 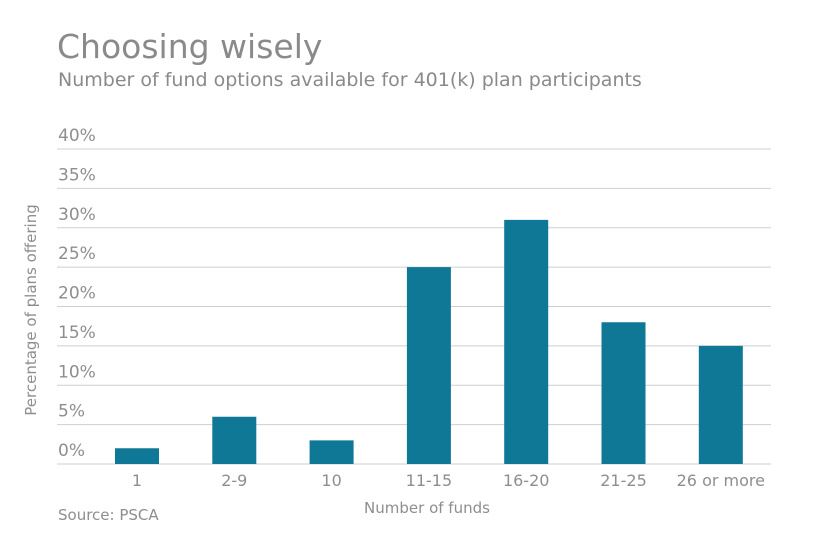 I want to click on y-tick-label: 25%, so click(x=77, y=254).